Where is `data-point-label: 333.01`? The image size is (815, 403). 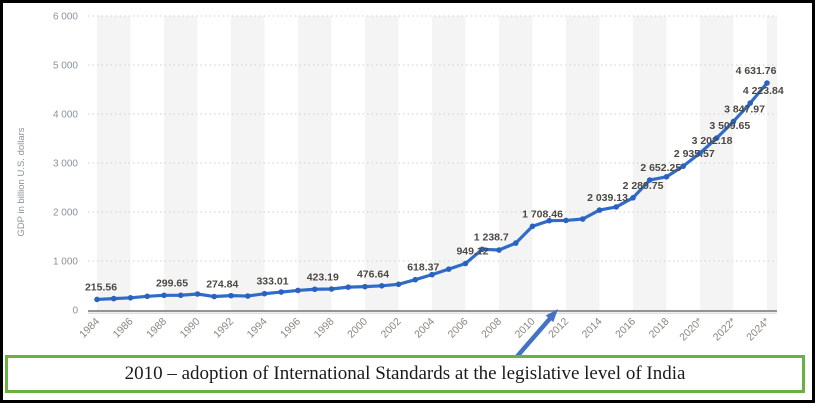
data-point-label: 333.01 is located at coordinates (272, 282).